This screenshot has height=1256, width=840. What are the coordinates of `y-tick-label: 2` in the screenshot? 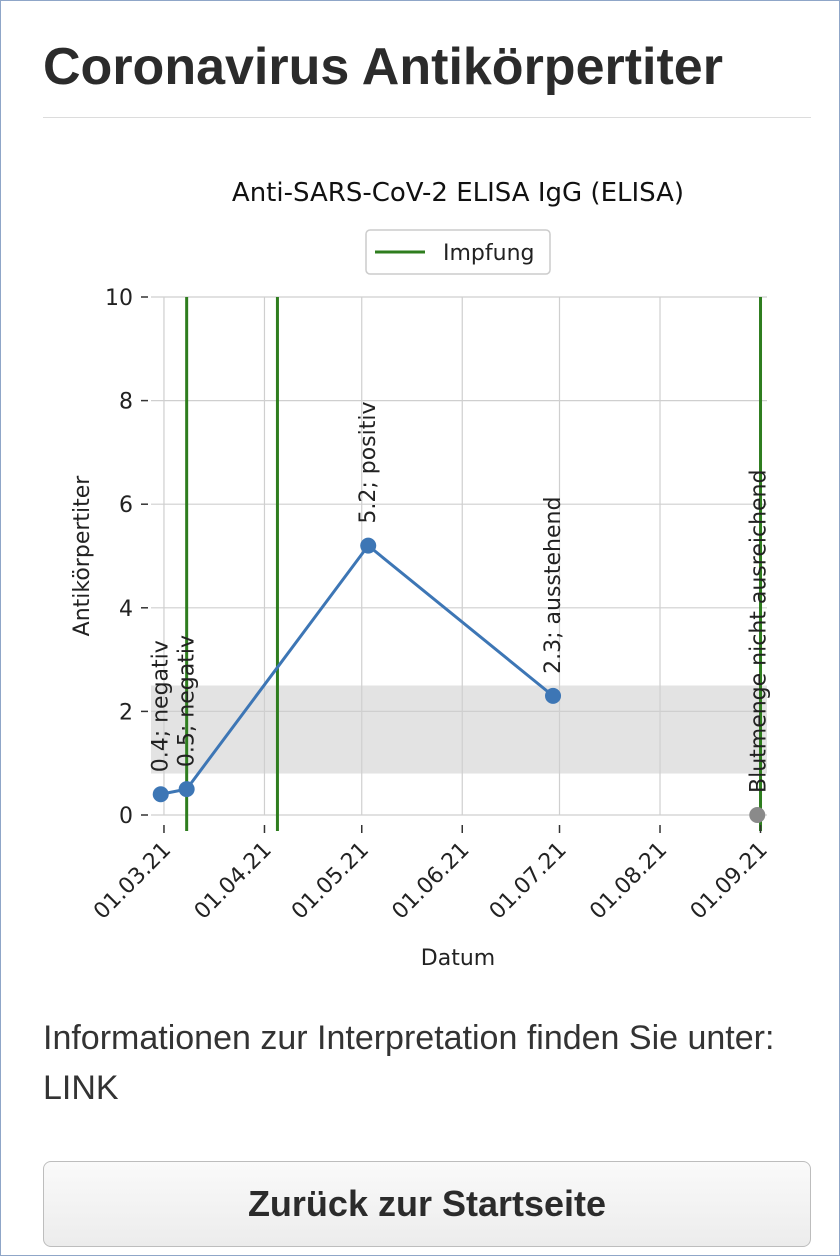 It's located at (126, 712).